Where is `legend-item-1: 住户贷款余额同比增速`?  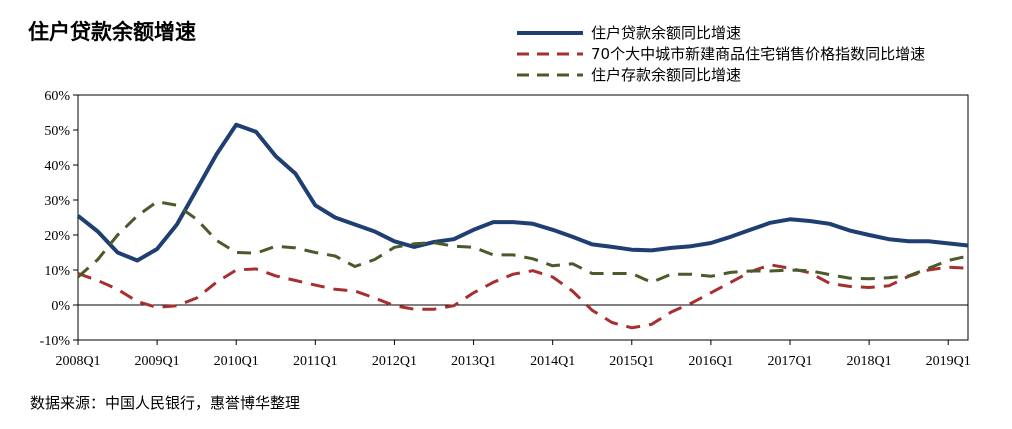
legend-item-1: 住户贷款余额同比增速 is located at coordinates (720, 32).